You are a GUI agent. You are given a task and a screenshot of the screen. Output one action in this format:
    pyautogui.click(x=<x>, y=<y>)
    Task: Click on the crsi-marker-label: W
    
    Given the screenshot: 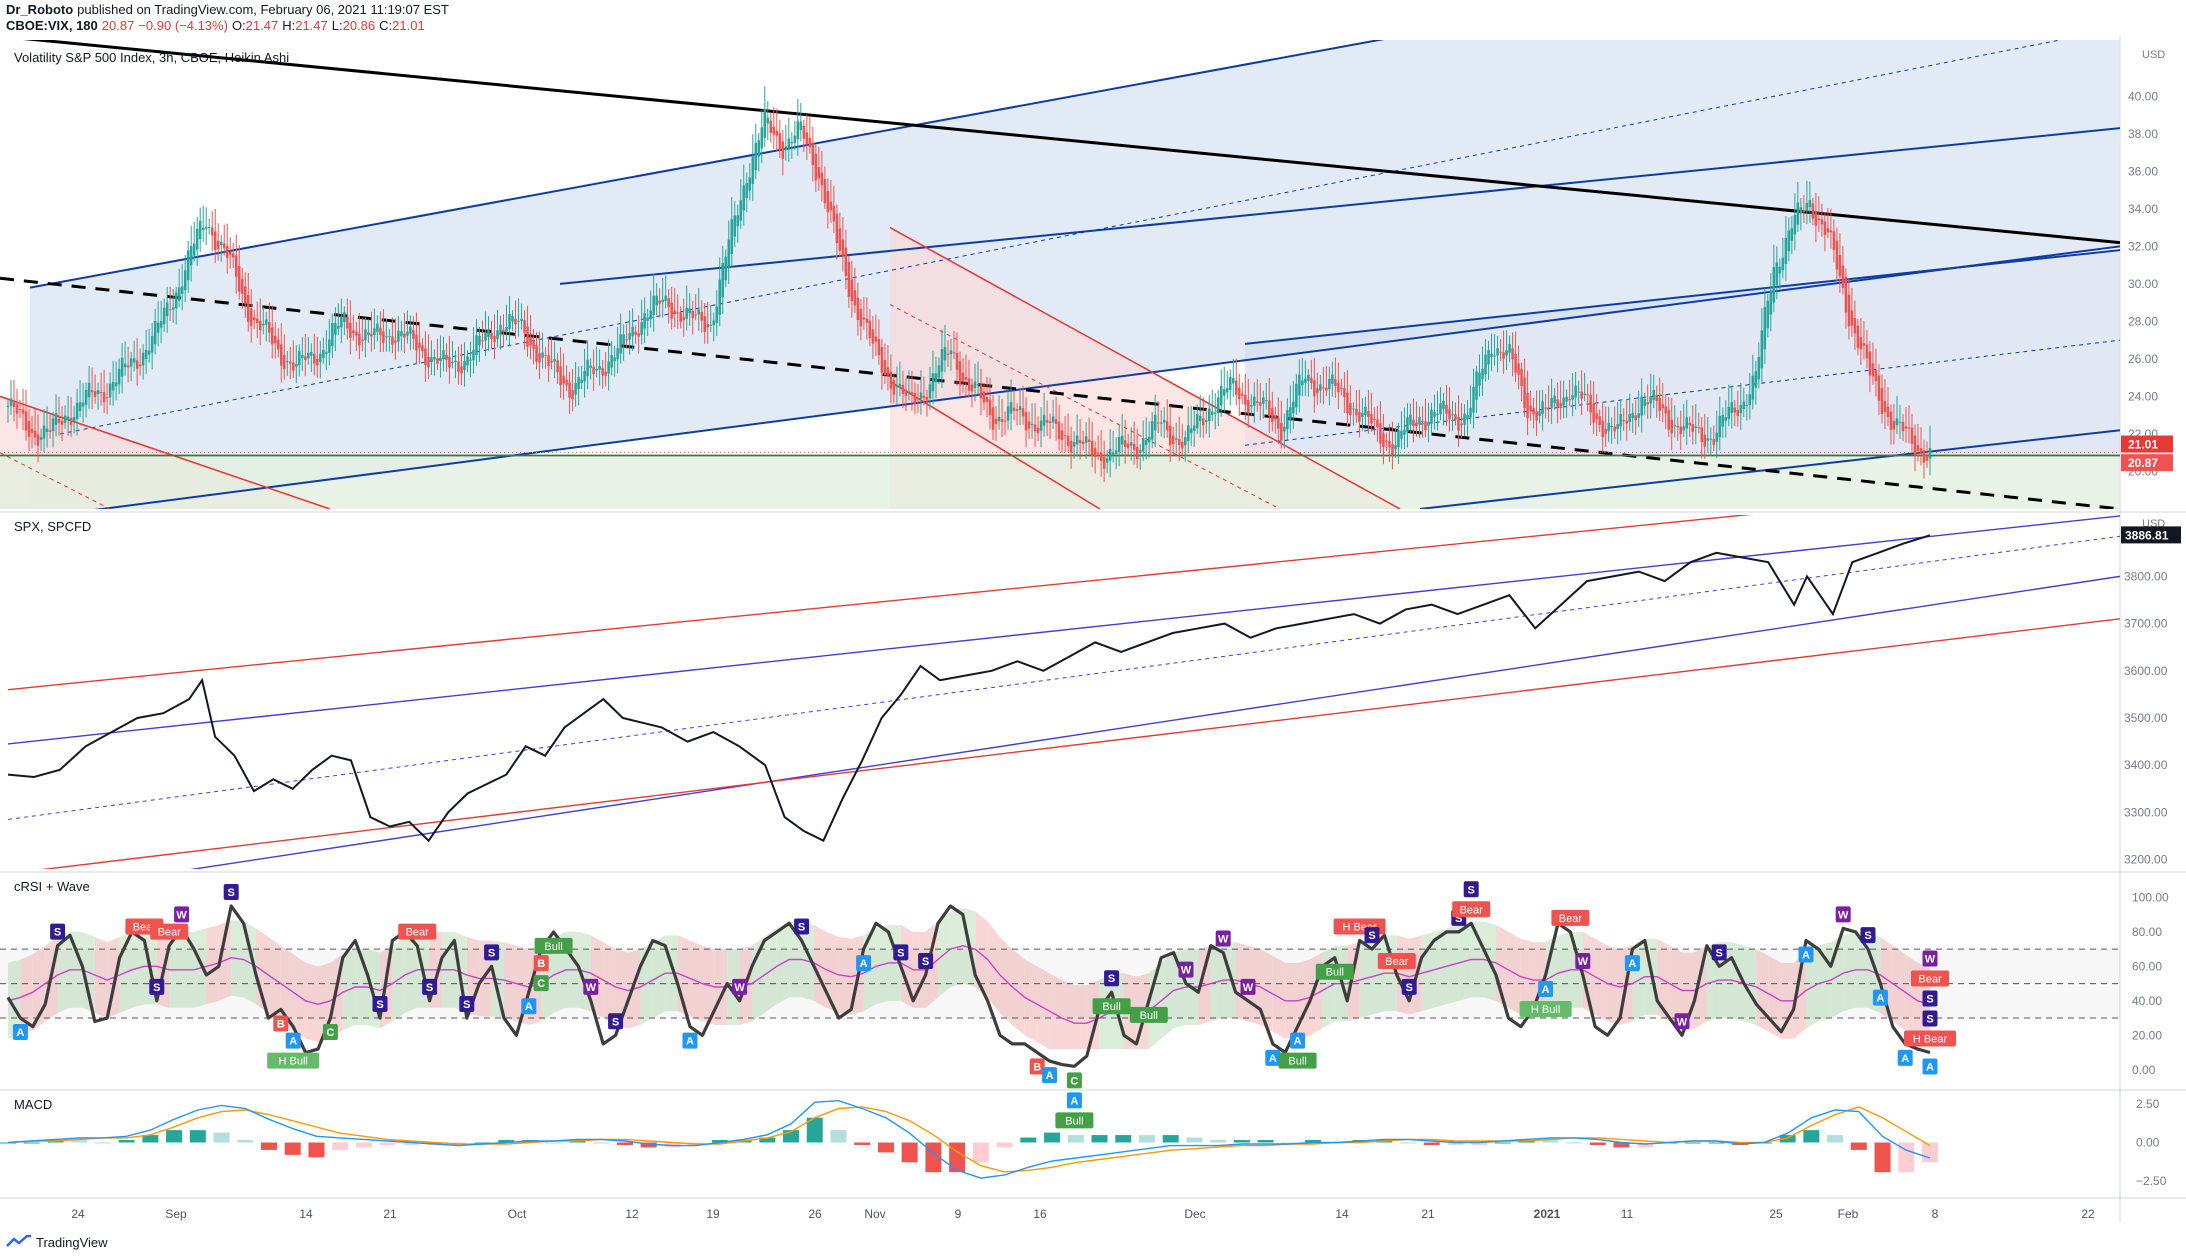 What is the action you would take?
    pyautogui.click(x=1682, y=1022)
    